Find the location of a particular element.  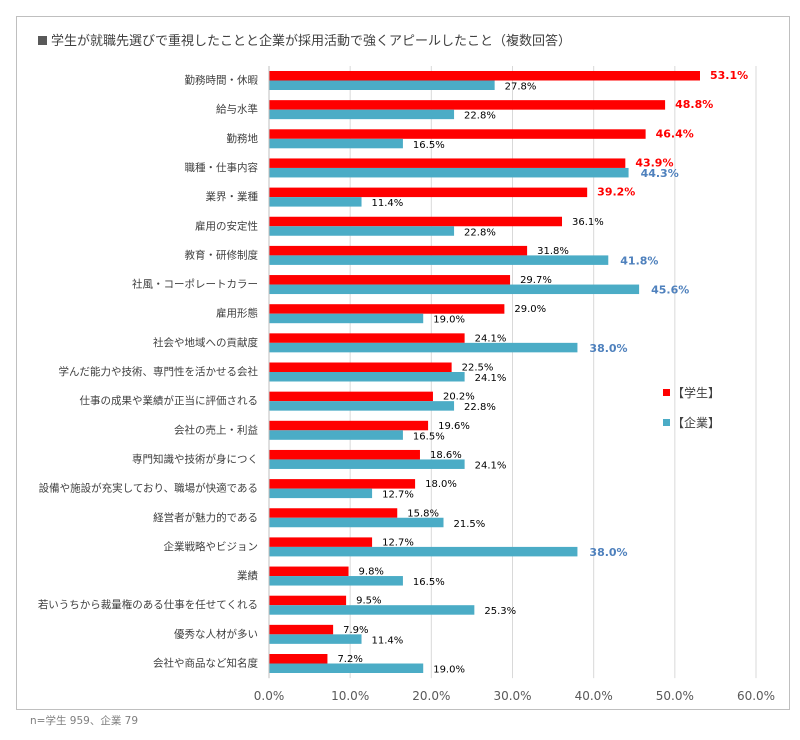

category-label: 会社の売上・利益 is located at coordinates (216, 429).